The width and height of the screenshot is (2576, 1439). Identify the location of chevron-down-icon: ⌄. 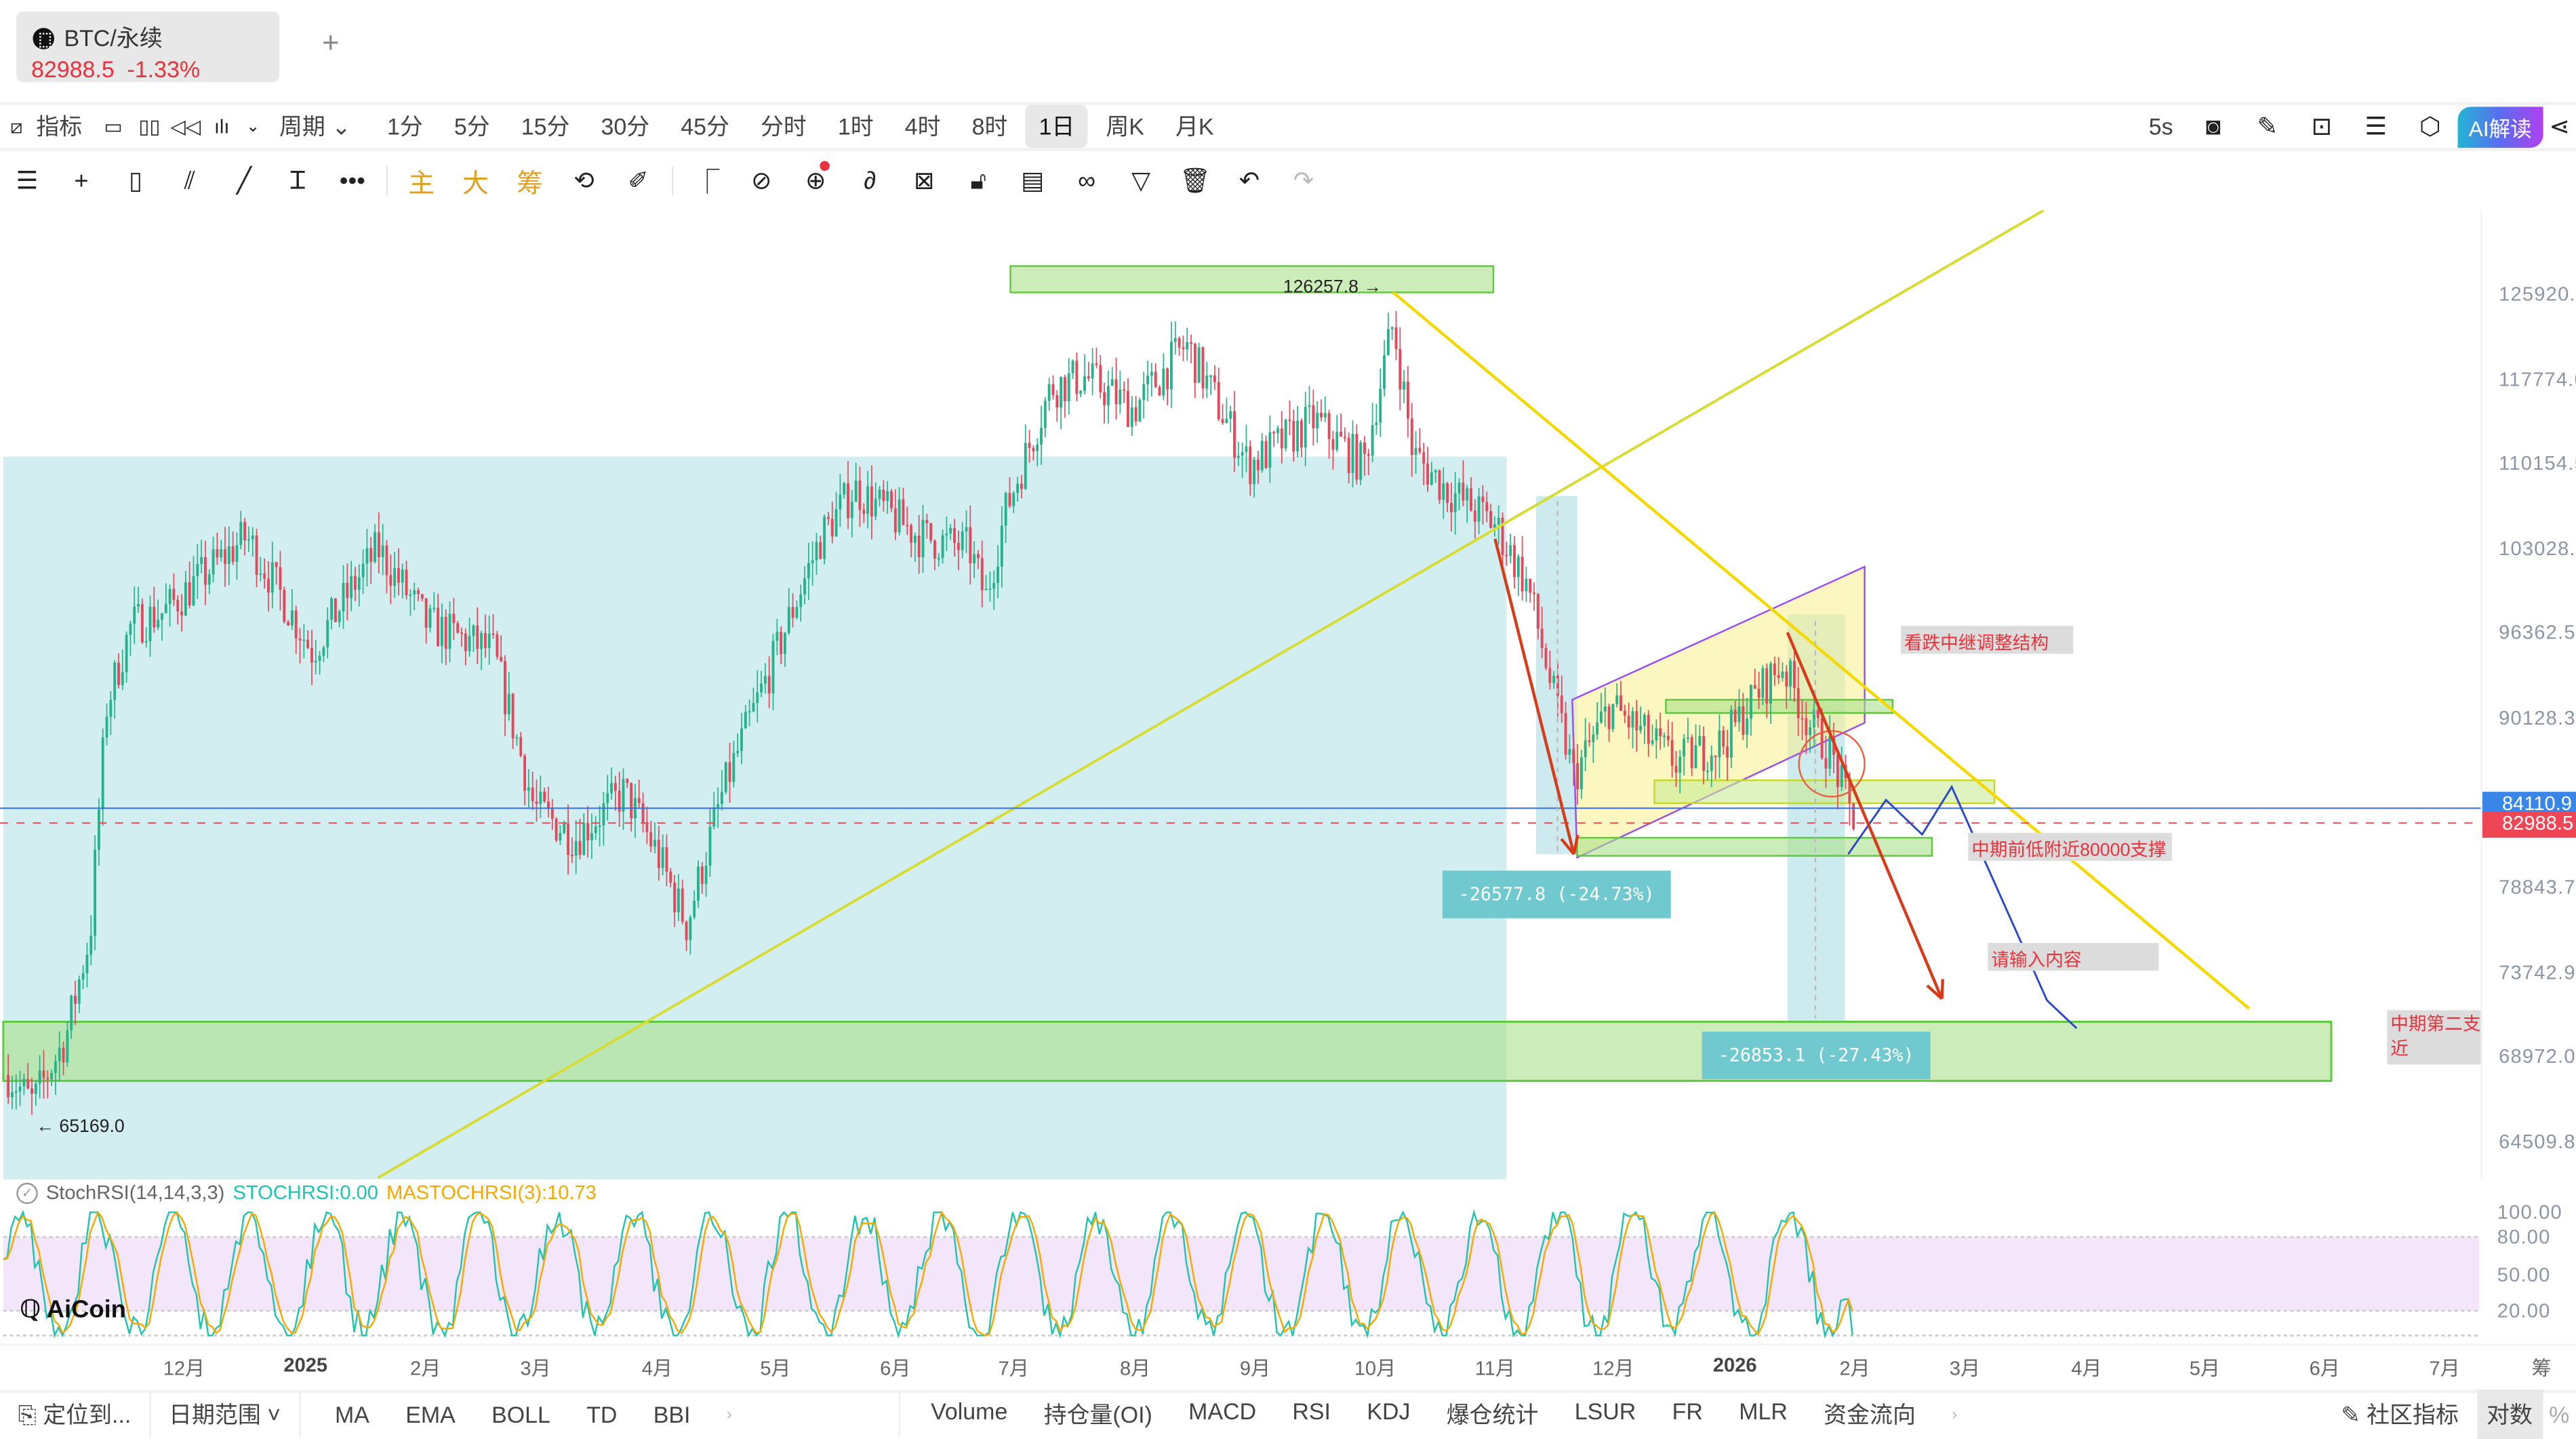
(253, 126).